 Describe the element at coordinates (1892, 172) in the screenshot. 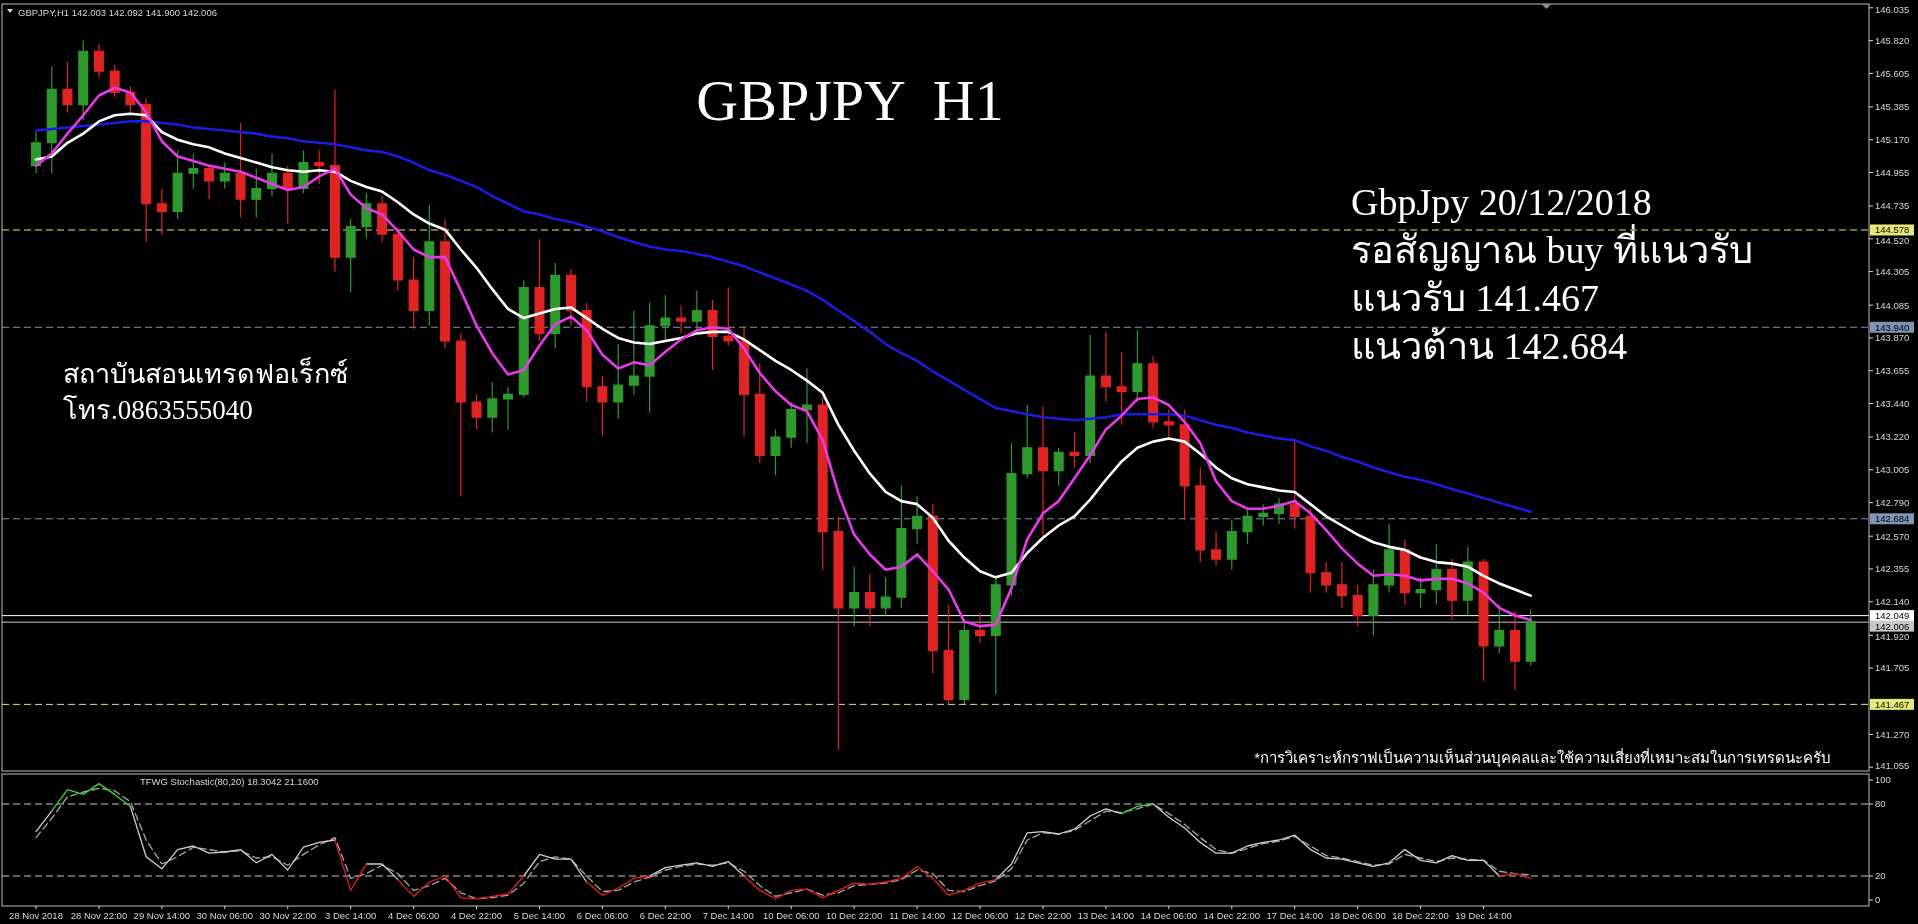

I see `y-tick-label: 144.955` at that location.